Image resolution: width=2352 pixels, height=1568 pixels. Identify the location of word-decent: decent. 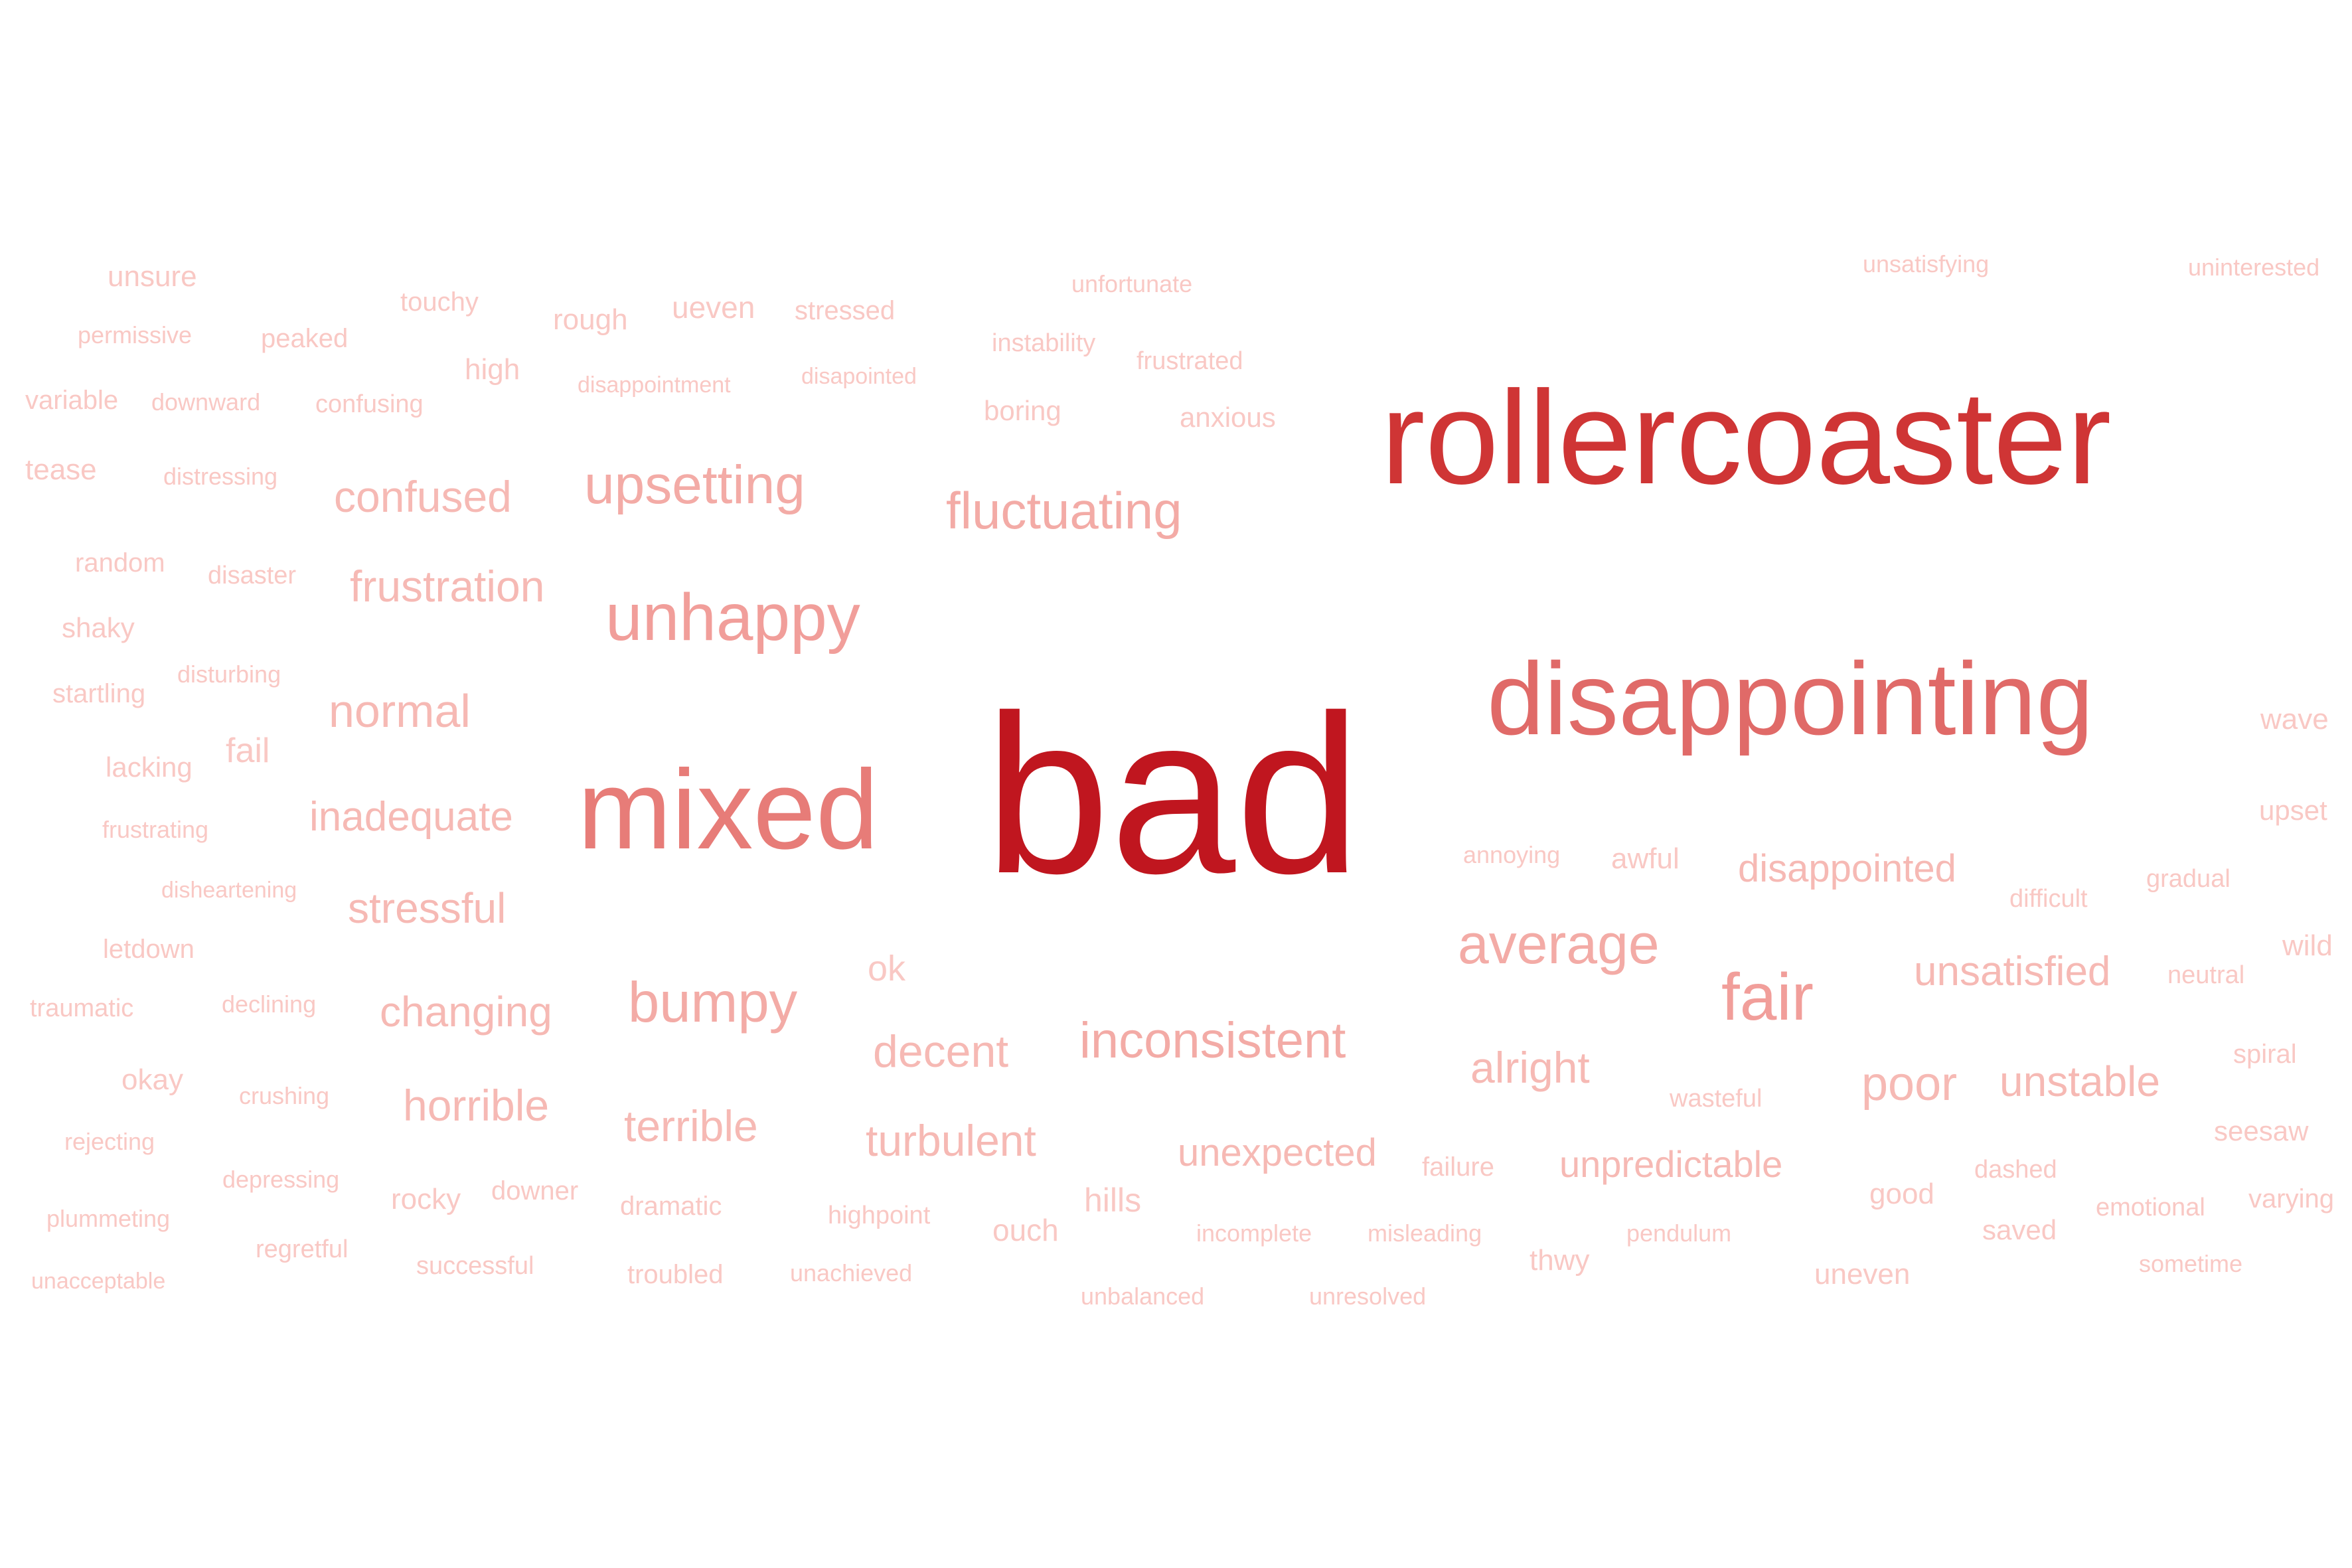
(941, 1051).